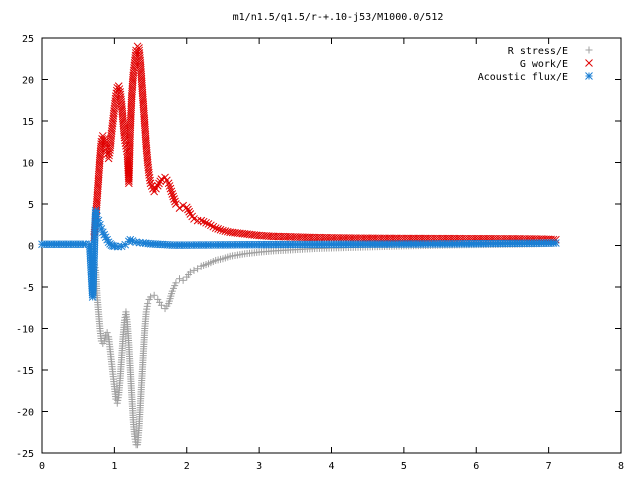 This screenshot has width=640, height=480. Describe the element at coordinates (404, 466) in the screenshot. I see `x-tick-label: 5` at that location.